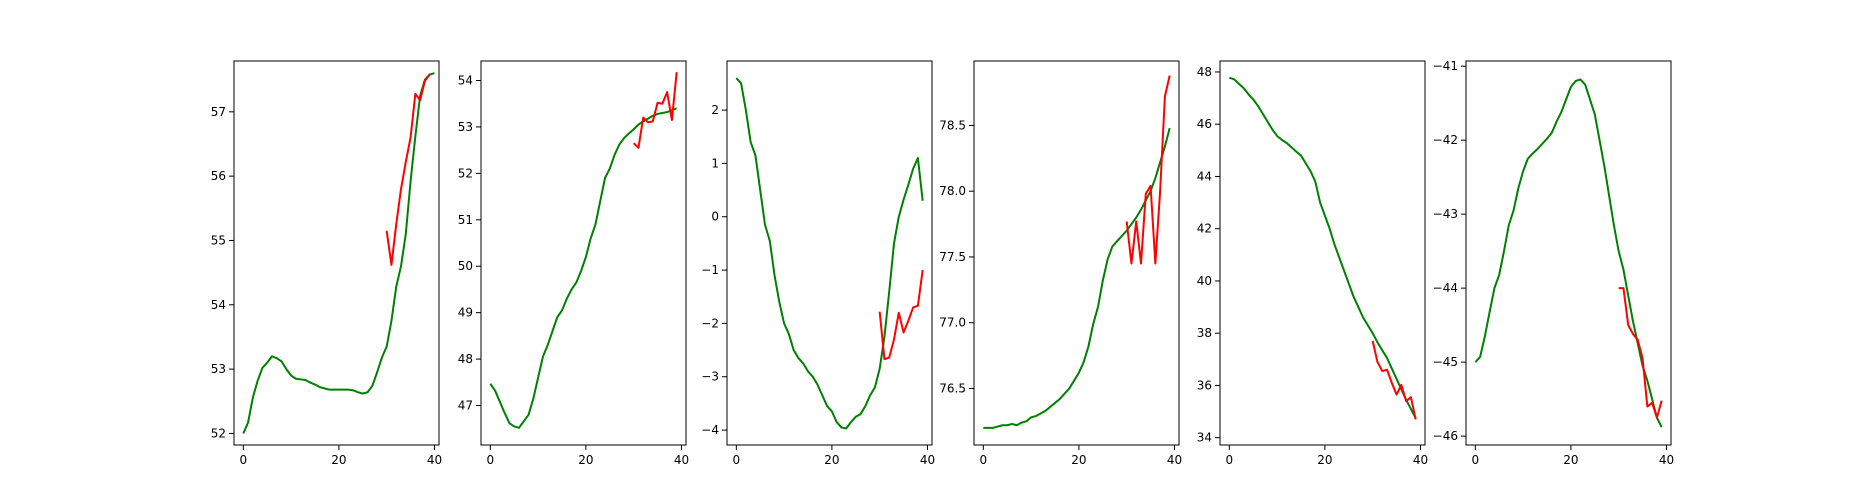 The height and width of the screenshot is (500, 1853). What do you see at coordinates (218, 176) in the screenshot?
I see `y-tick-label: 56` at bounding box center [218, 176].